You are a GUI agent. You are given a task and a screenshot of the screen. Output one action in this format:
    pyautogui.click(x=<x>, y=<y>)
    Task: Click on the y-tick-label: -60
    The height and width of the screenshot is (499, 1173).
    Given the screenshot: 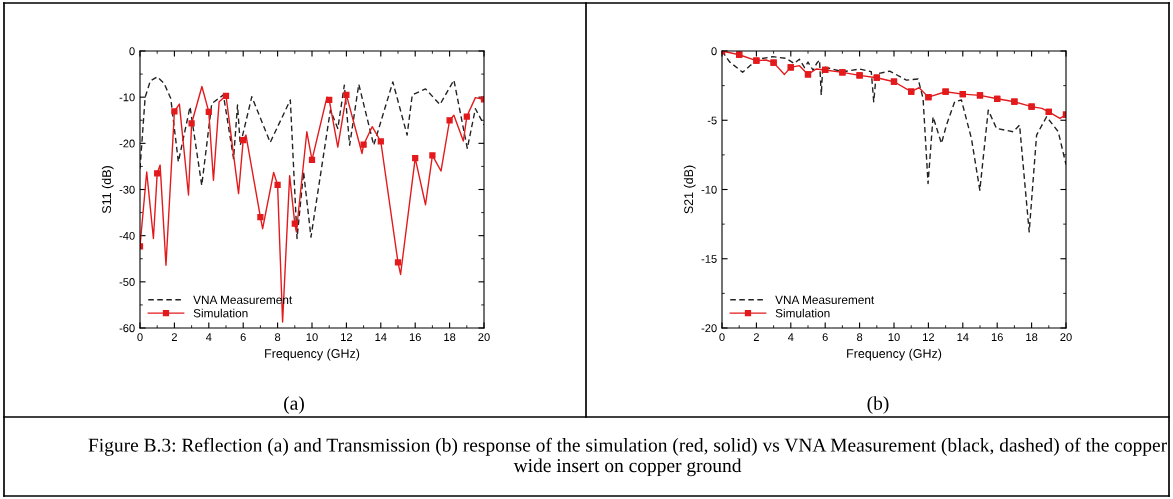 What is the action you would take?
    pyautogui.click(x=127, y=328)
    